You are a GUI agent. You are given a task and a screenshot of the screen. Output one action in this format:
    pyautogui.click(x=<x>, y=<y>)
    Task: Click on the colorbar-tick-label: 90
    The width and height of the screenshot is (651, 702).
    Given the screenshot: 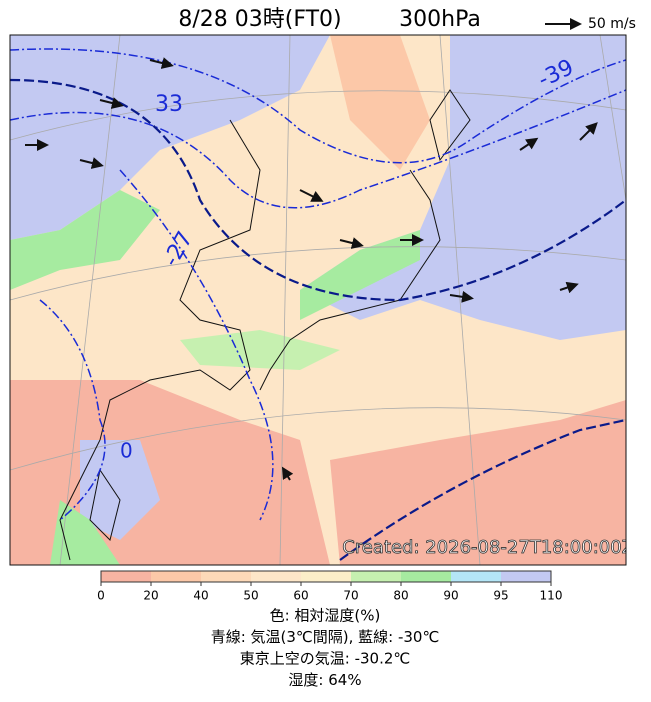 What is the action you would take?
    pyautogui.click(x=450, y=596)
    